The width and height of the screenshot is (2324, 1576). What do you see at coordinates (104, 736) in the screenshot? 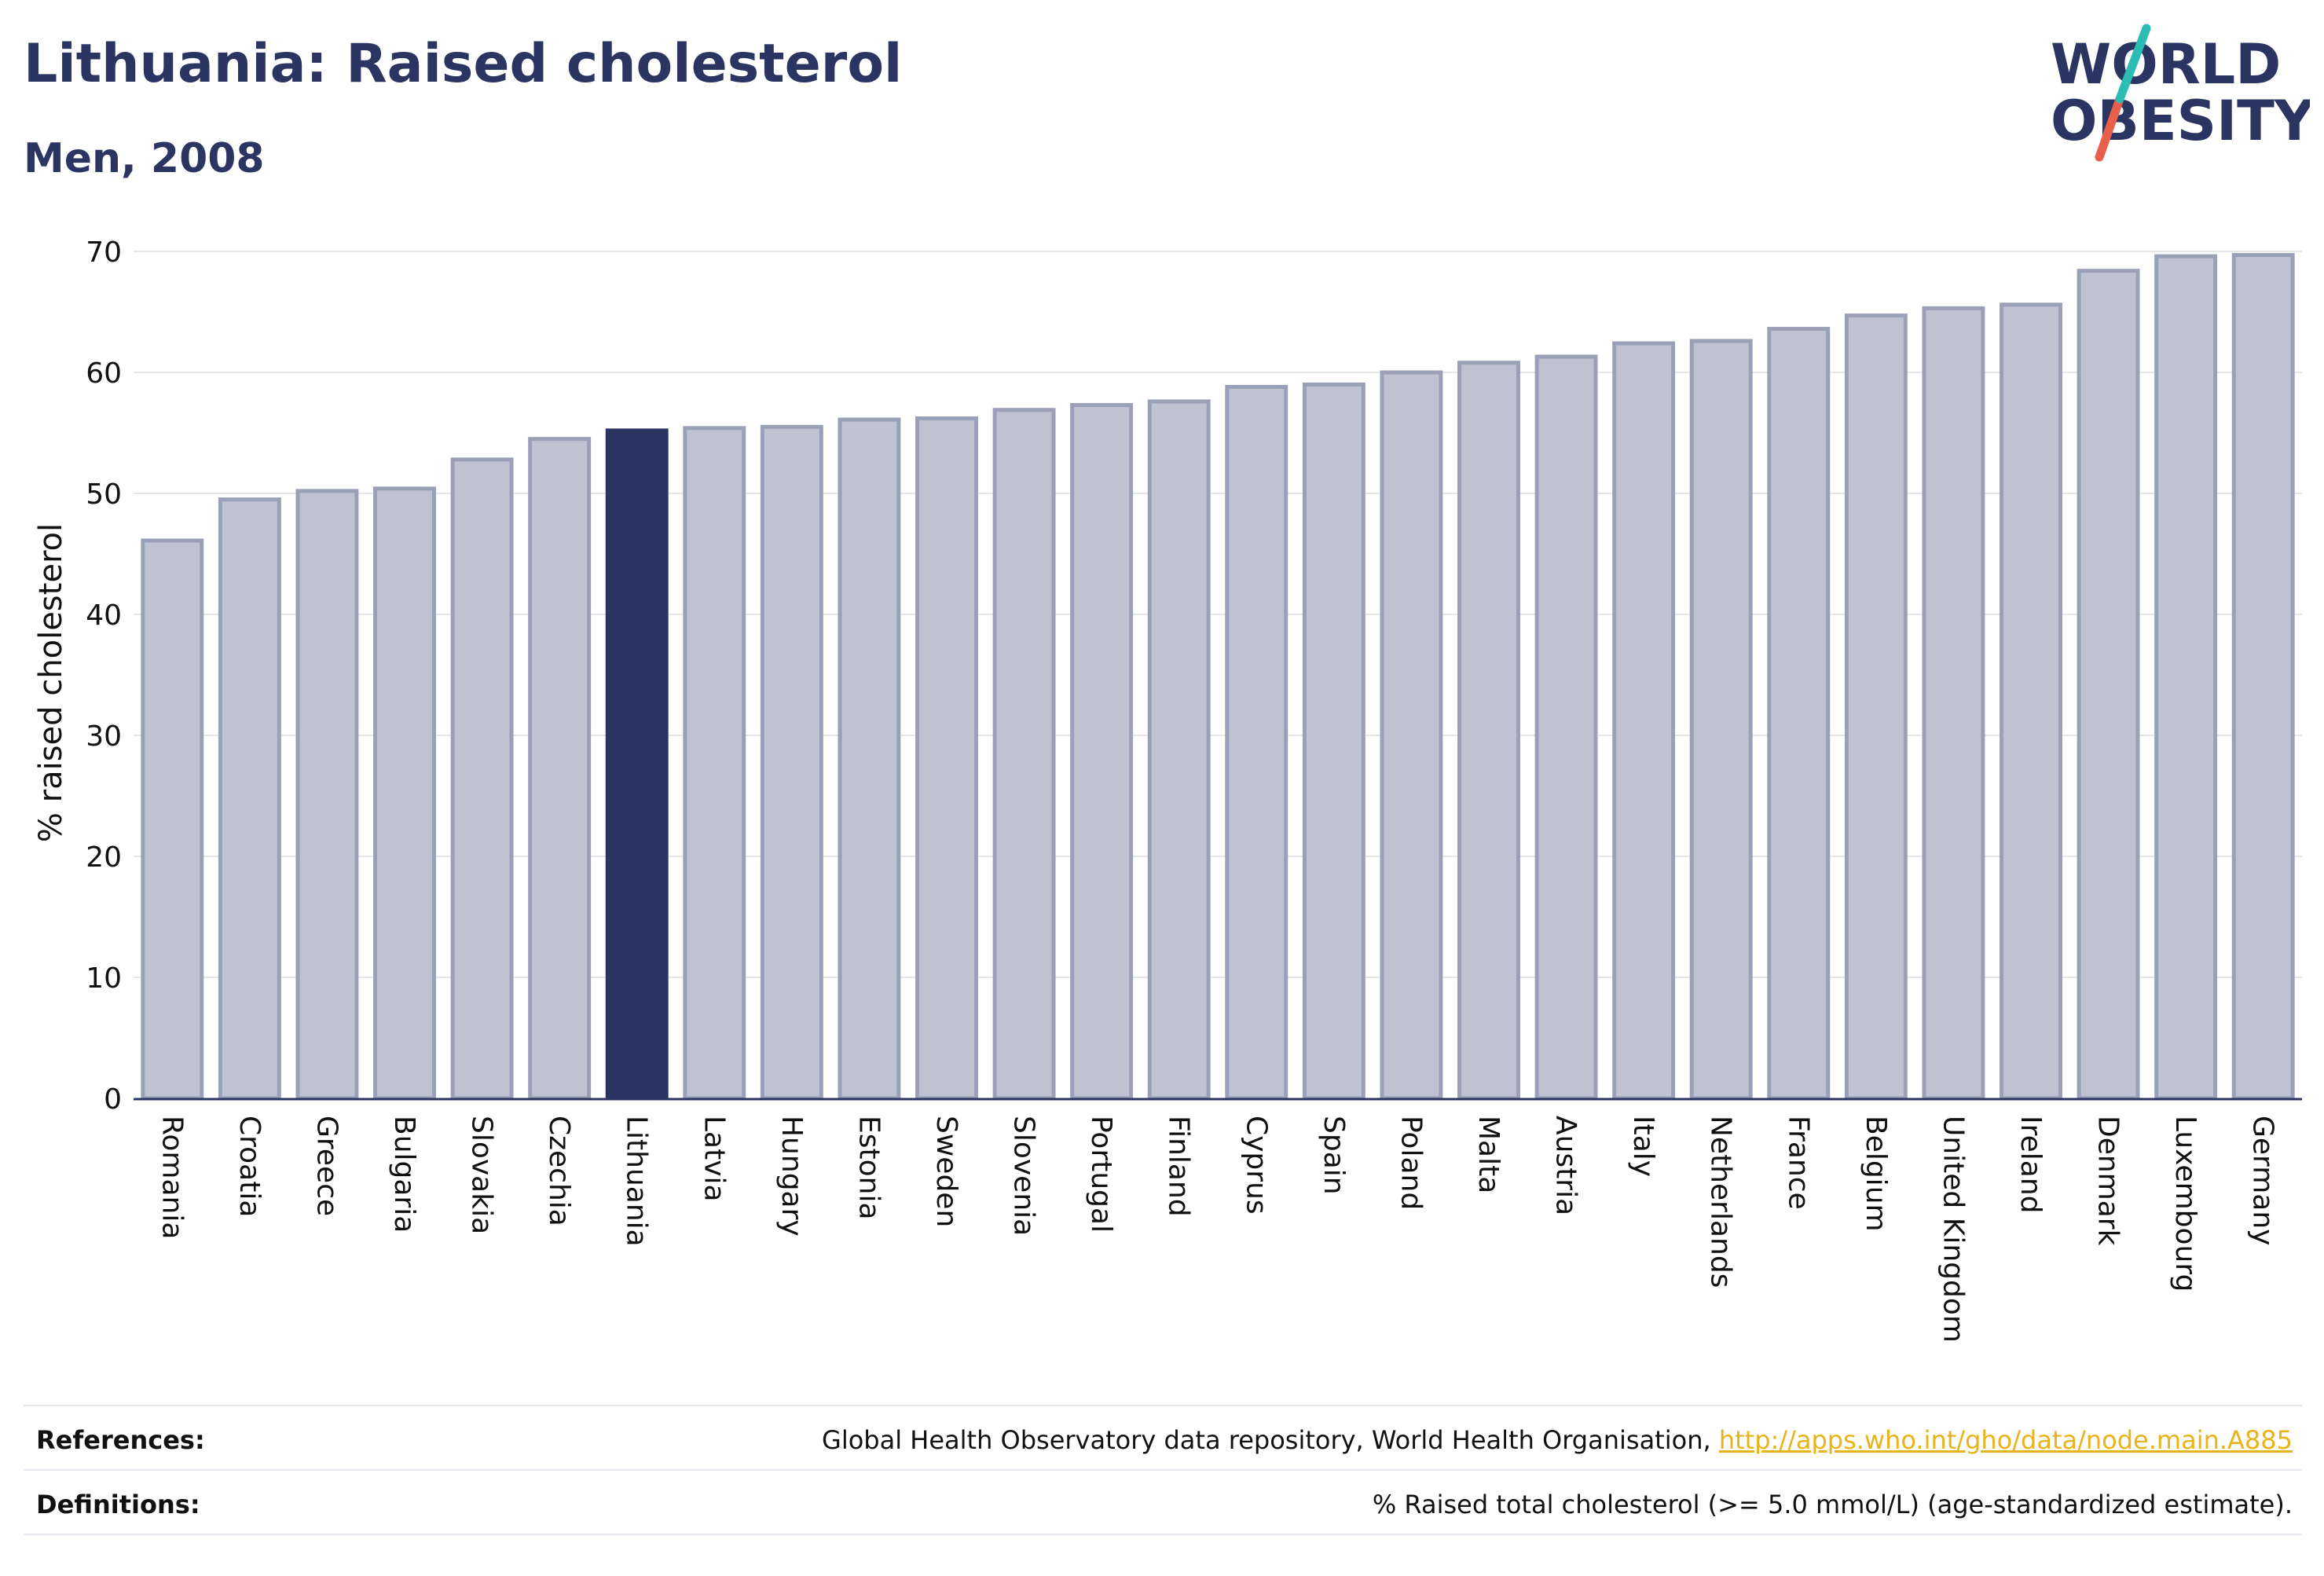
I see `y-tick-label: 30` at bounding box center [104, 736].